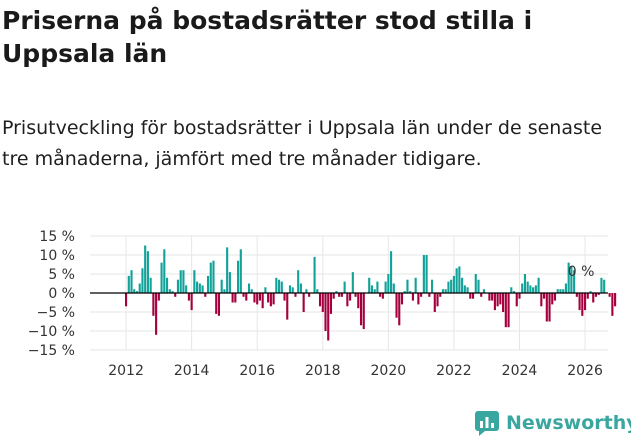 This screenshot has height=439, width=631. I want to click on x-tick-label: 2018, so click(323, 371).